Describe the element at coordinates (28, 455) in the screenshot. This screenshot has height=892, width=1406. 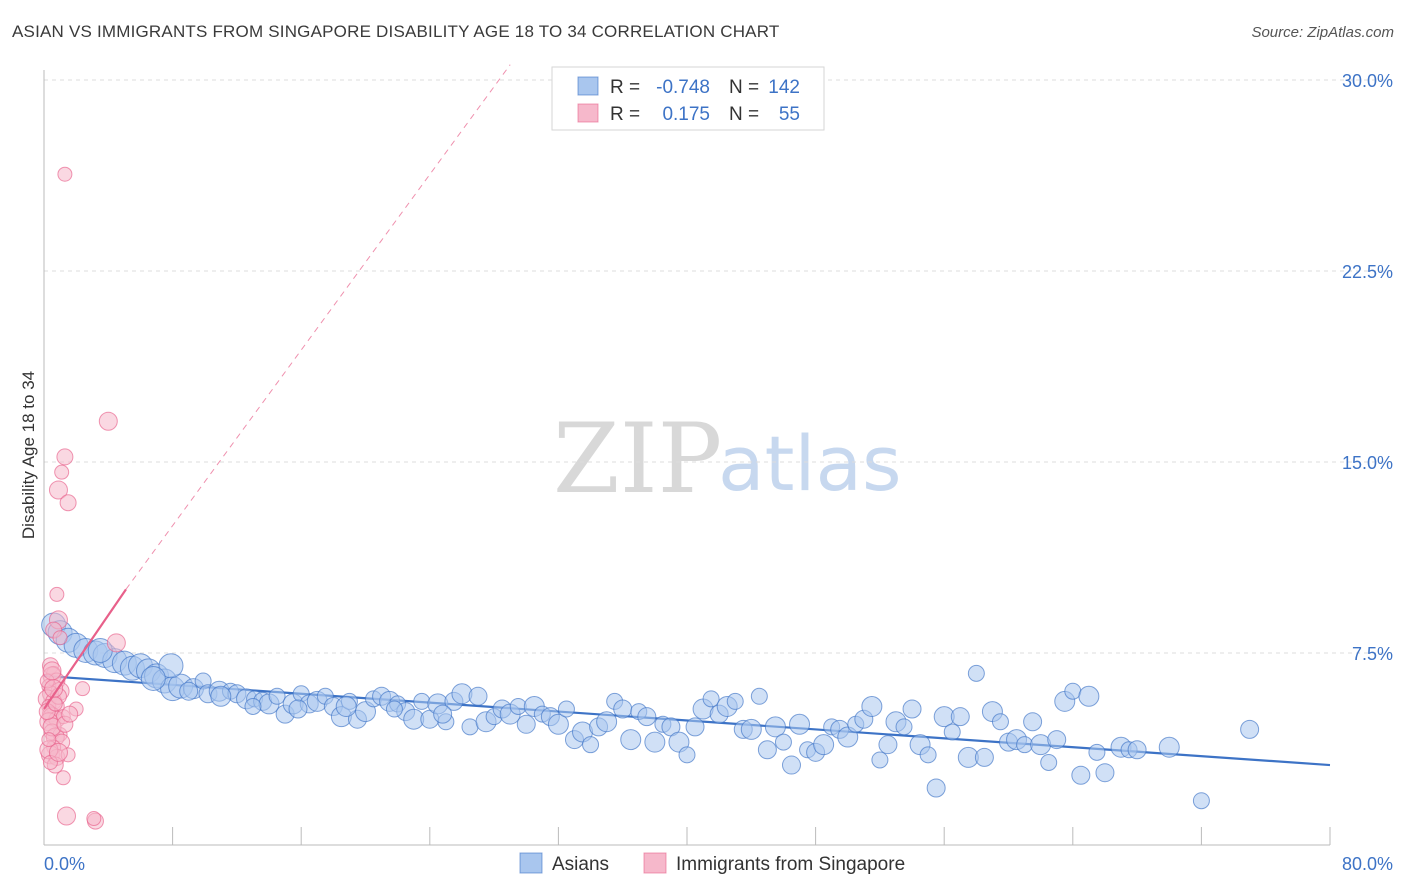
I see `y-axis-title: Disability Age 18 to 34` at that location.